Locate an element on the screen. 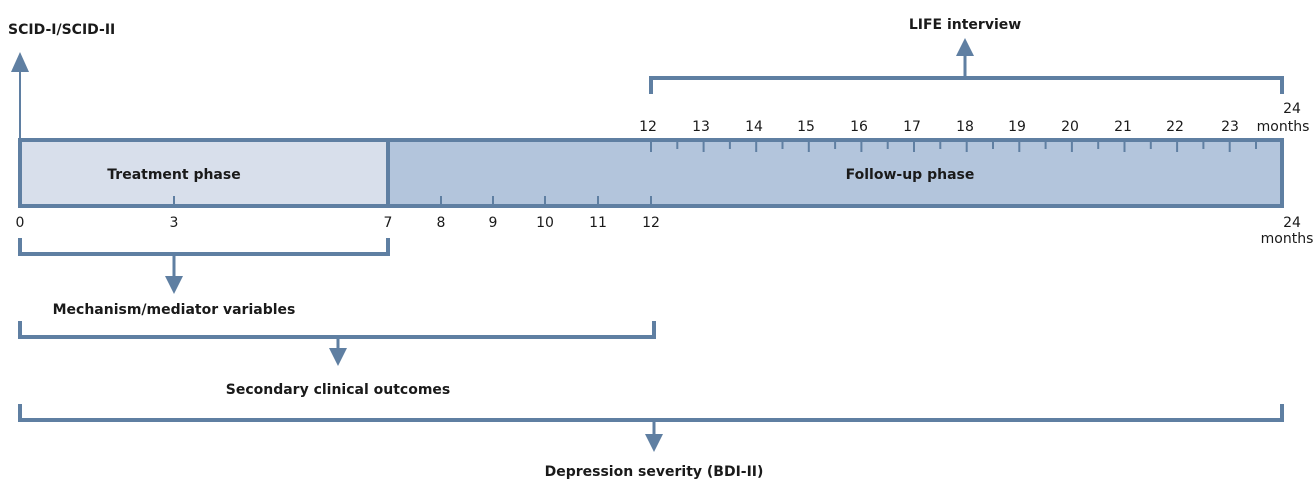 The width and height of the screenshot is (1315, 480). secondary-bracket is located at coordinates (337, 330).